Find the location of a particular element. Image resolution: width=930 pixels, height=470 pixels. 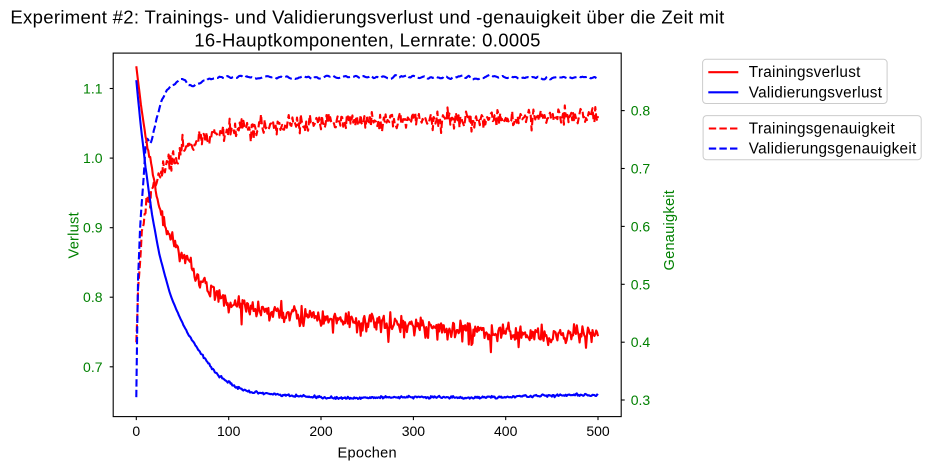

svg-text: 0 is located at coordinates (136, 431).